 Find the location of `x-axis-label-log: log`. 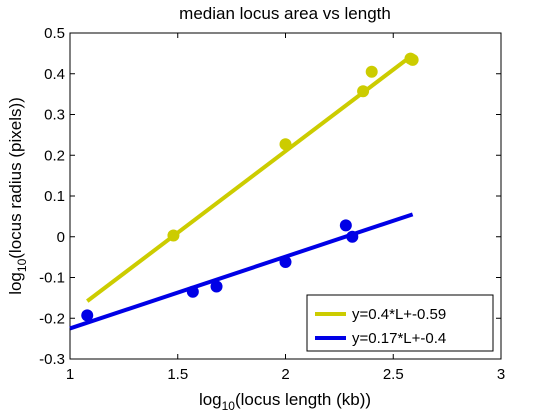

x-axis-label-log: log is located at coordinates (210, 399).